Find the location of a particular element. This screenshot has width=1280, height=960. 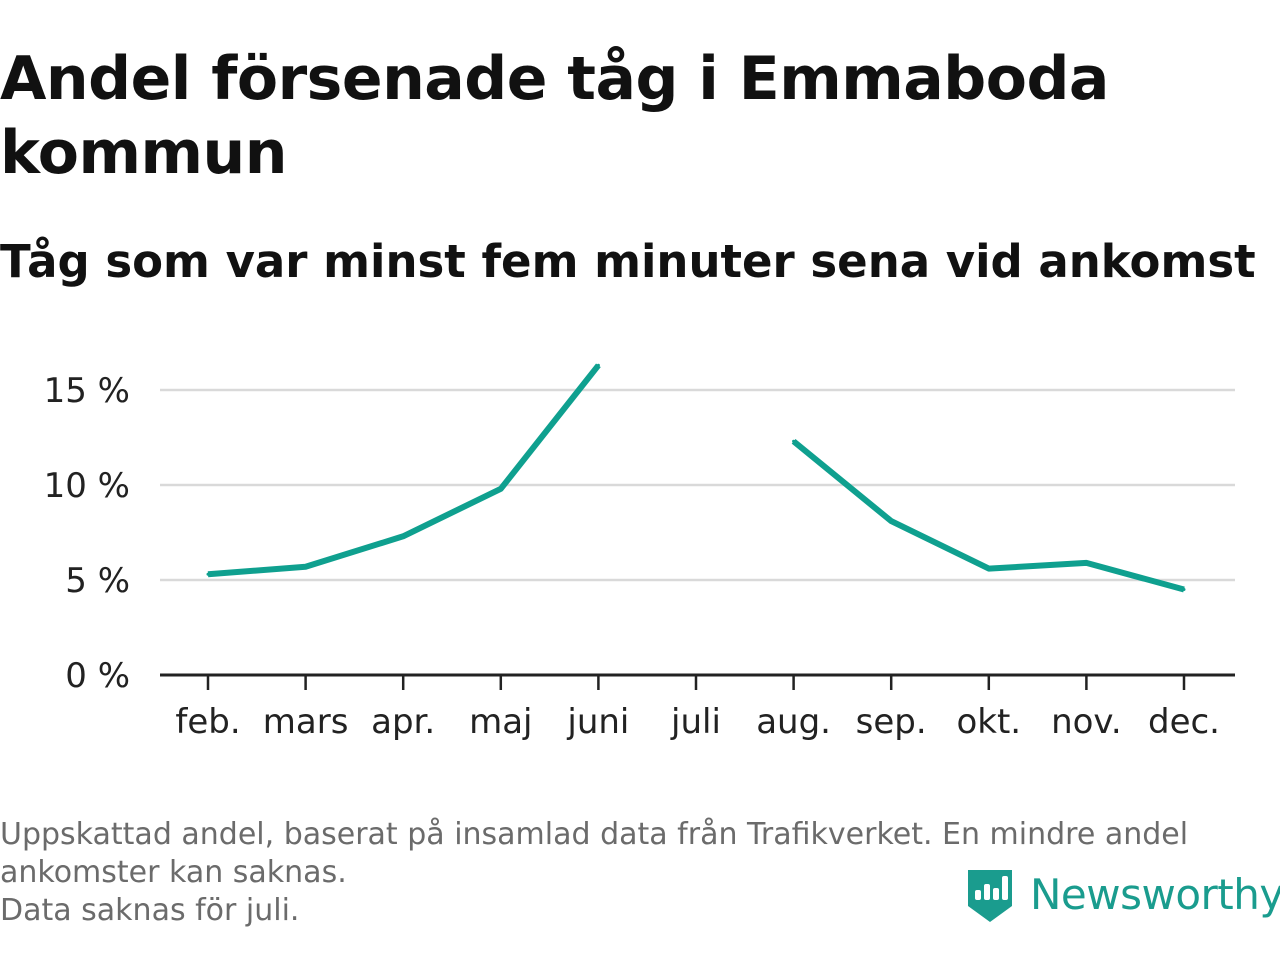

series-line-segment is located at coordinates (404, 470).